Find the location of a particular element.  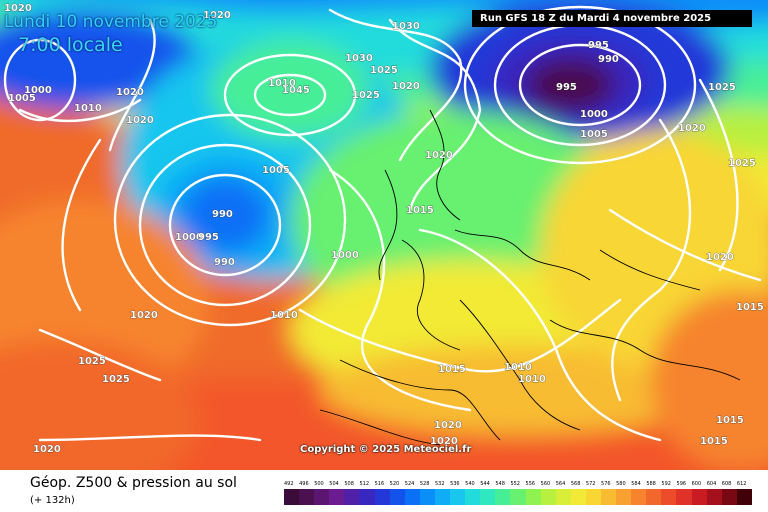

legend-label: 588 is located at coordinates (651, 484).